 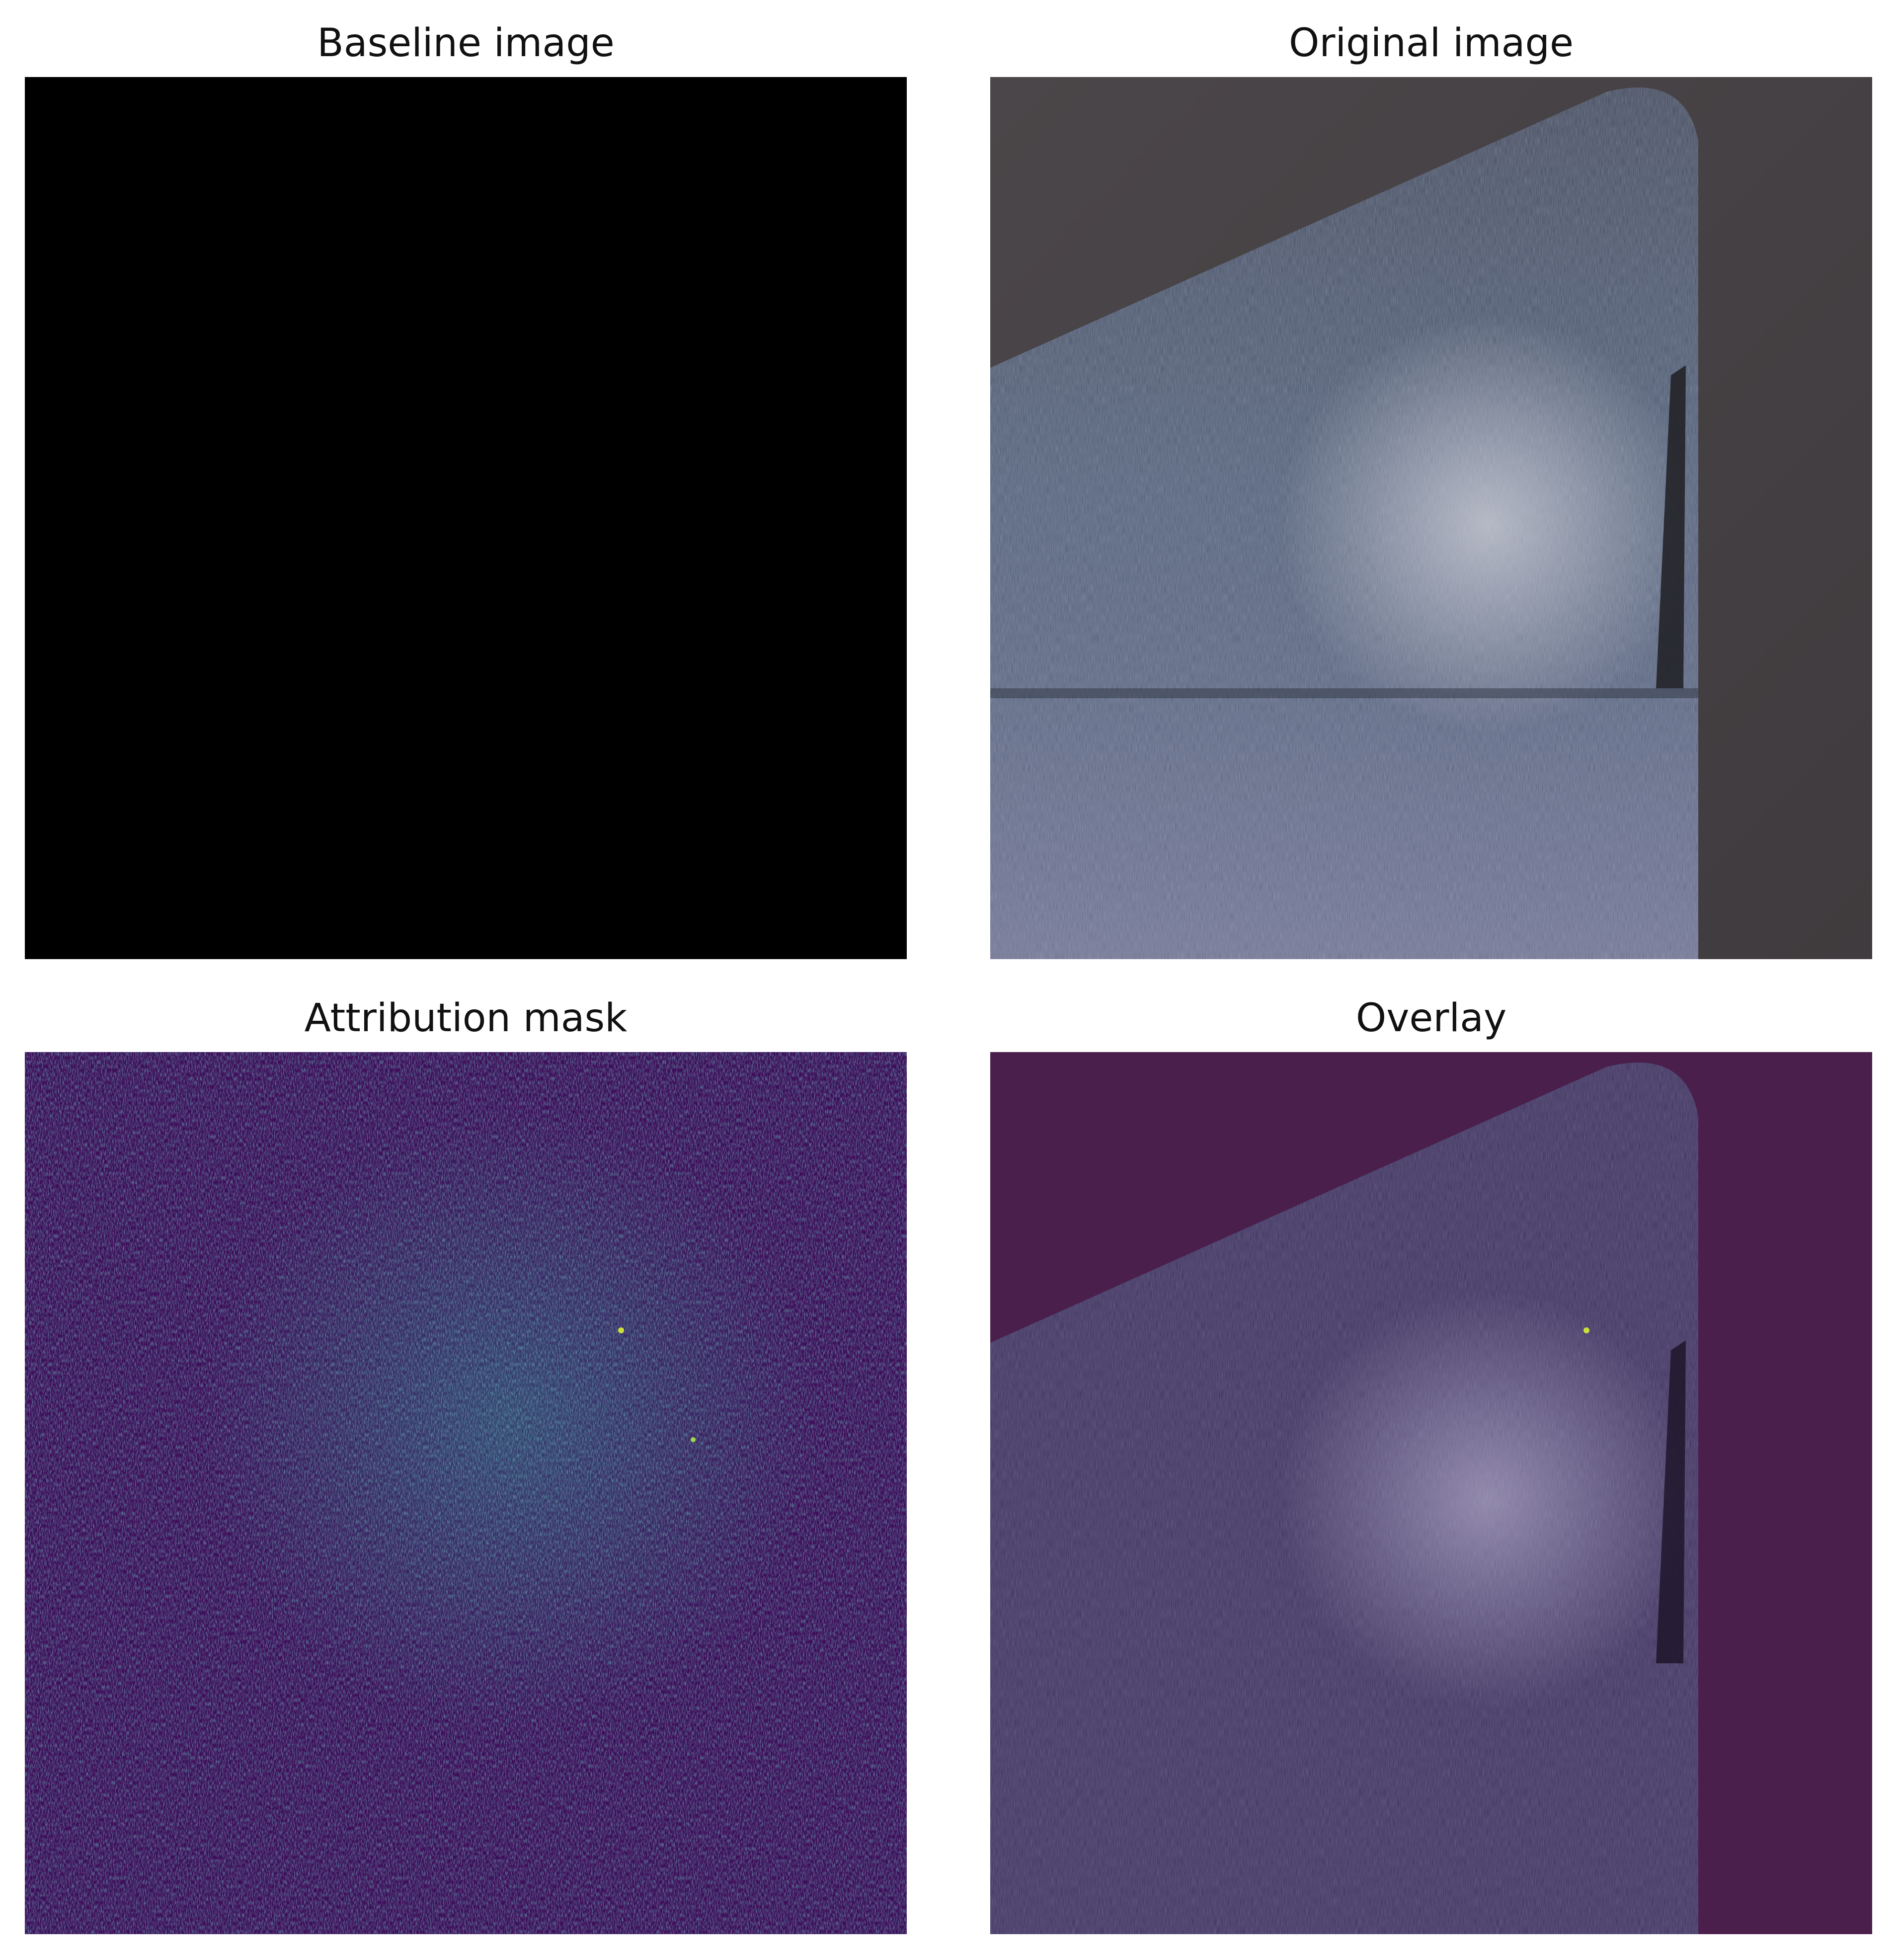 I want to click on original-title: Original image, so click(x=1431, y=43).